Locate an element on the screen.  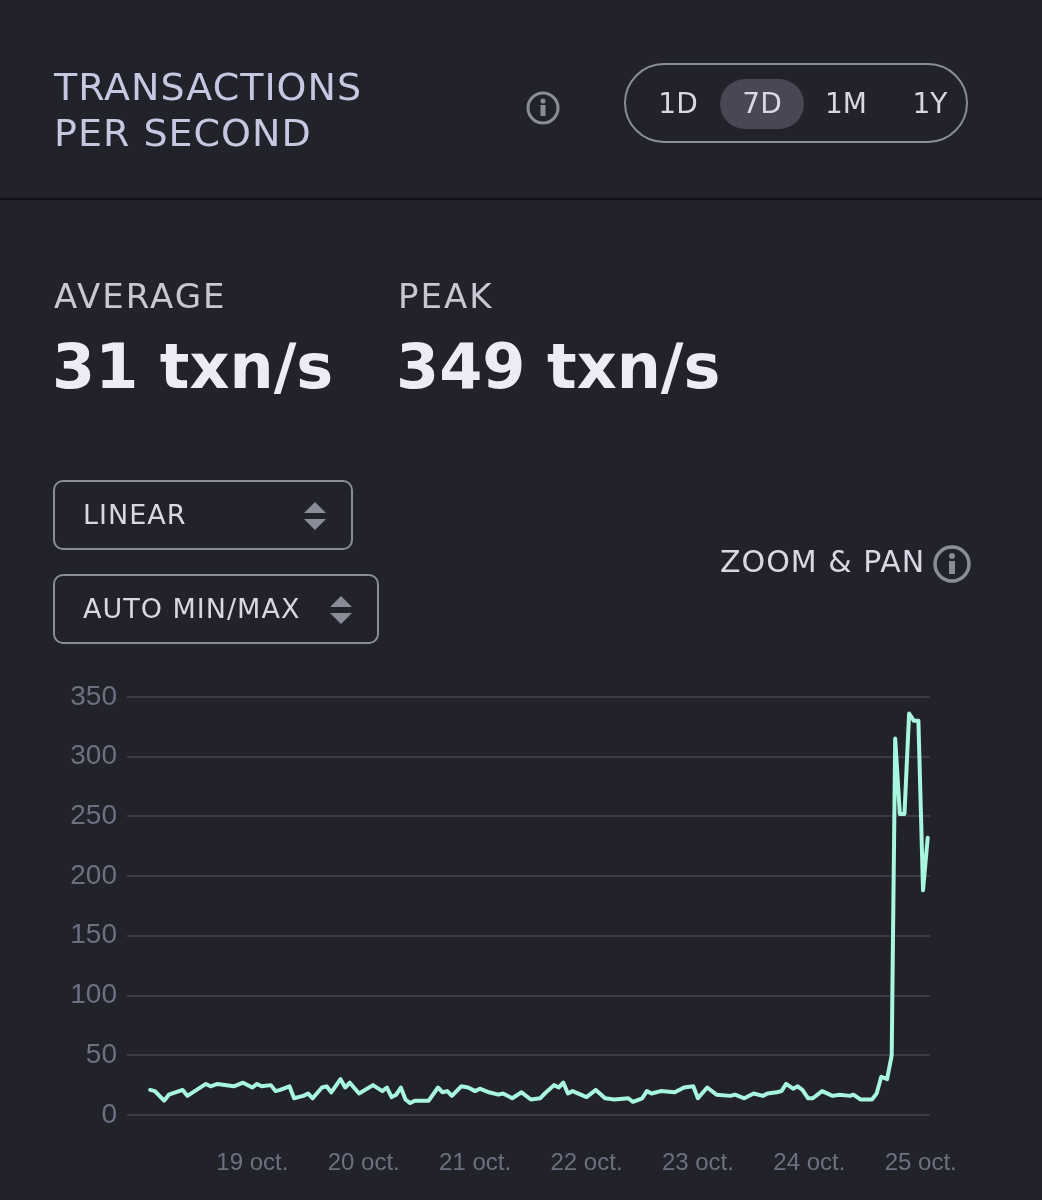
y-tick-label: 50 is located at coordinates (101, 1053).